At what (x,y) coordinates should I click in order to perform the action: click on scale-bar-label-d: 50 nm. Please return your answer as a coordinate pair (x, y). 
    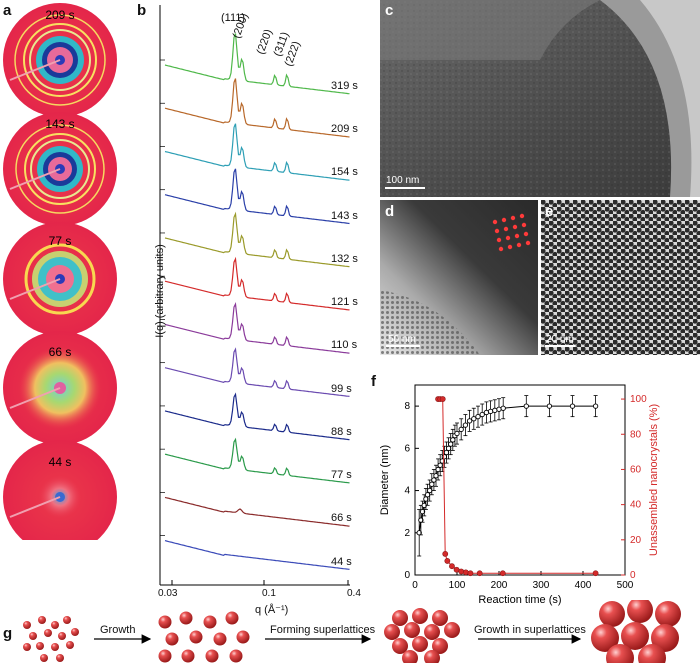
    Looking at the image, I should click on (402, 339).